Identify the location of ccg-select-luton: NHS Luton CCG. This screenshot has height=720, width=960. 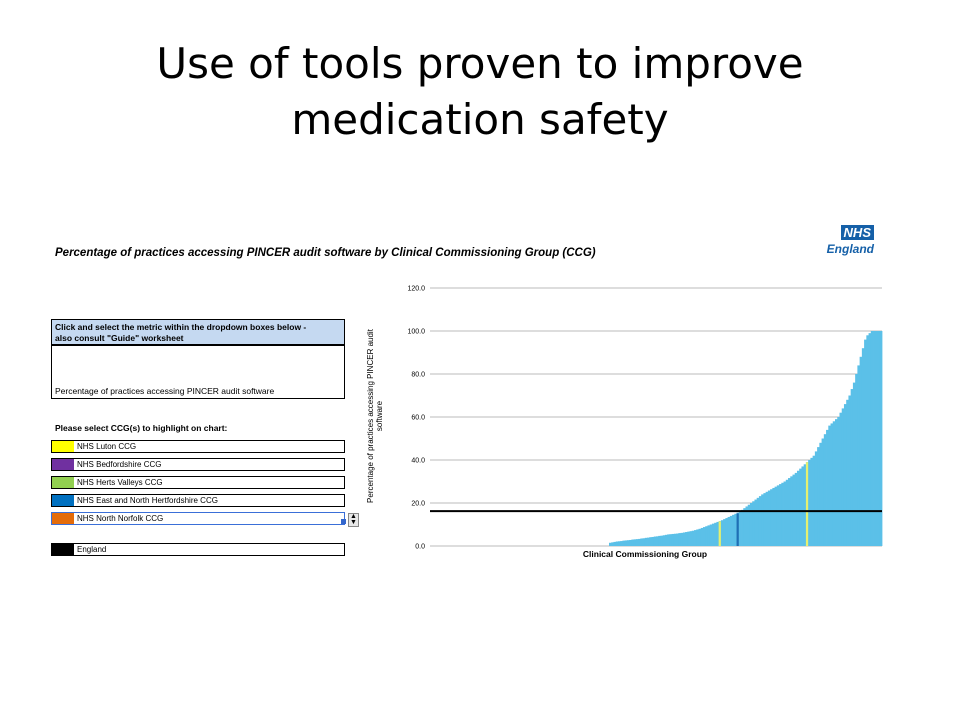
(198, 446).